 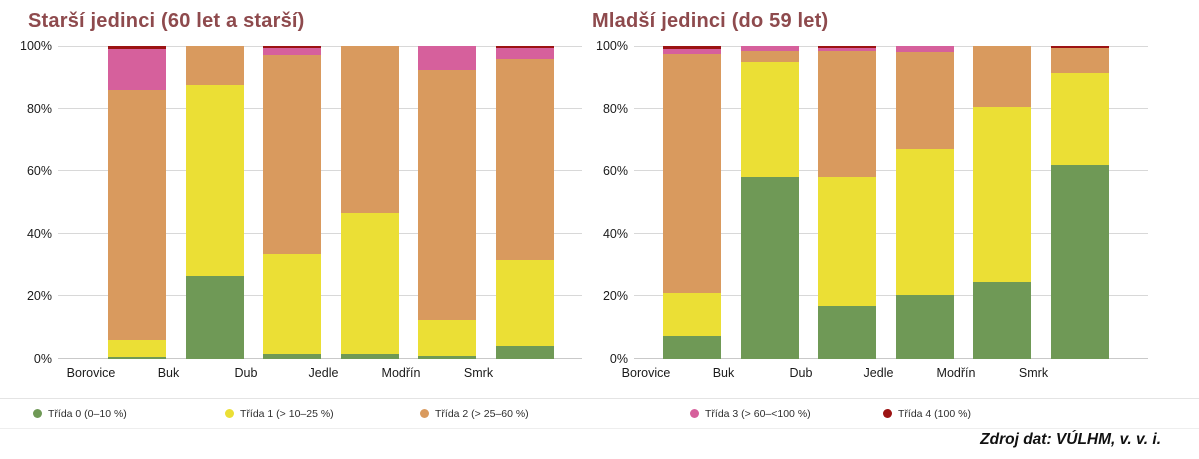 I want to click on class0-color-dot-icon, so click(x=37, y=413).